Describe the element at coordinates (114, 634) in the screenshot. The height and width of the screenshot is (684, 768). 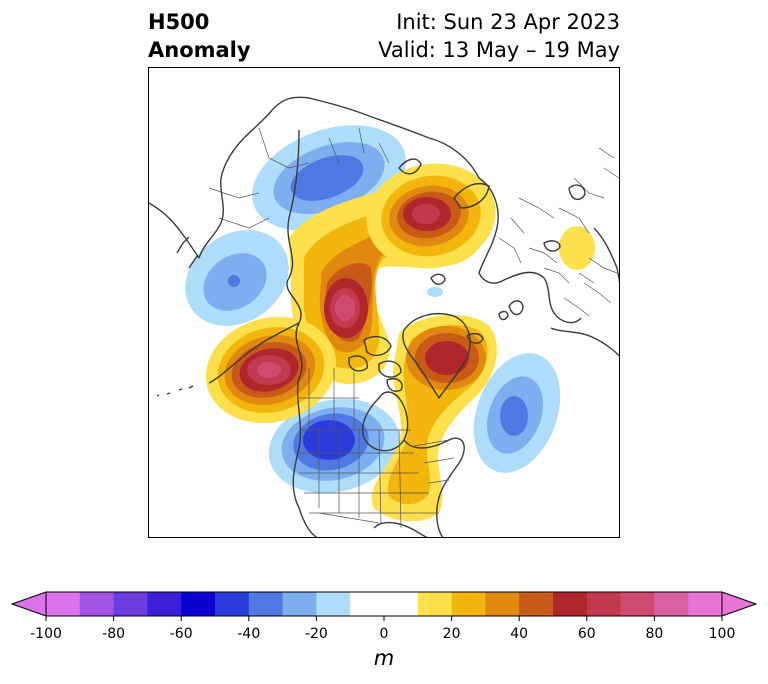
I see `colorbar-tick-label: -80` at that location.